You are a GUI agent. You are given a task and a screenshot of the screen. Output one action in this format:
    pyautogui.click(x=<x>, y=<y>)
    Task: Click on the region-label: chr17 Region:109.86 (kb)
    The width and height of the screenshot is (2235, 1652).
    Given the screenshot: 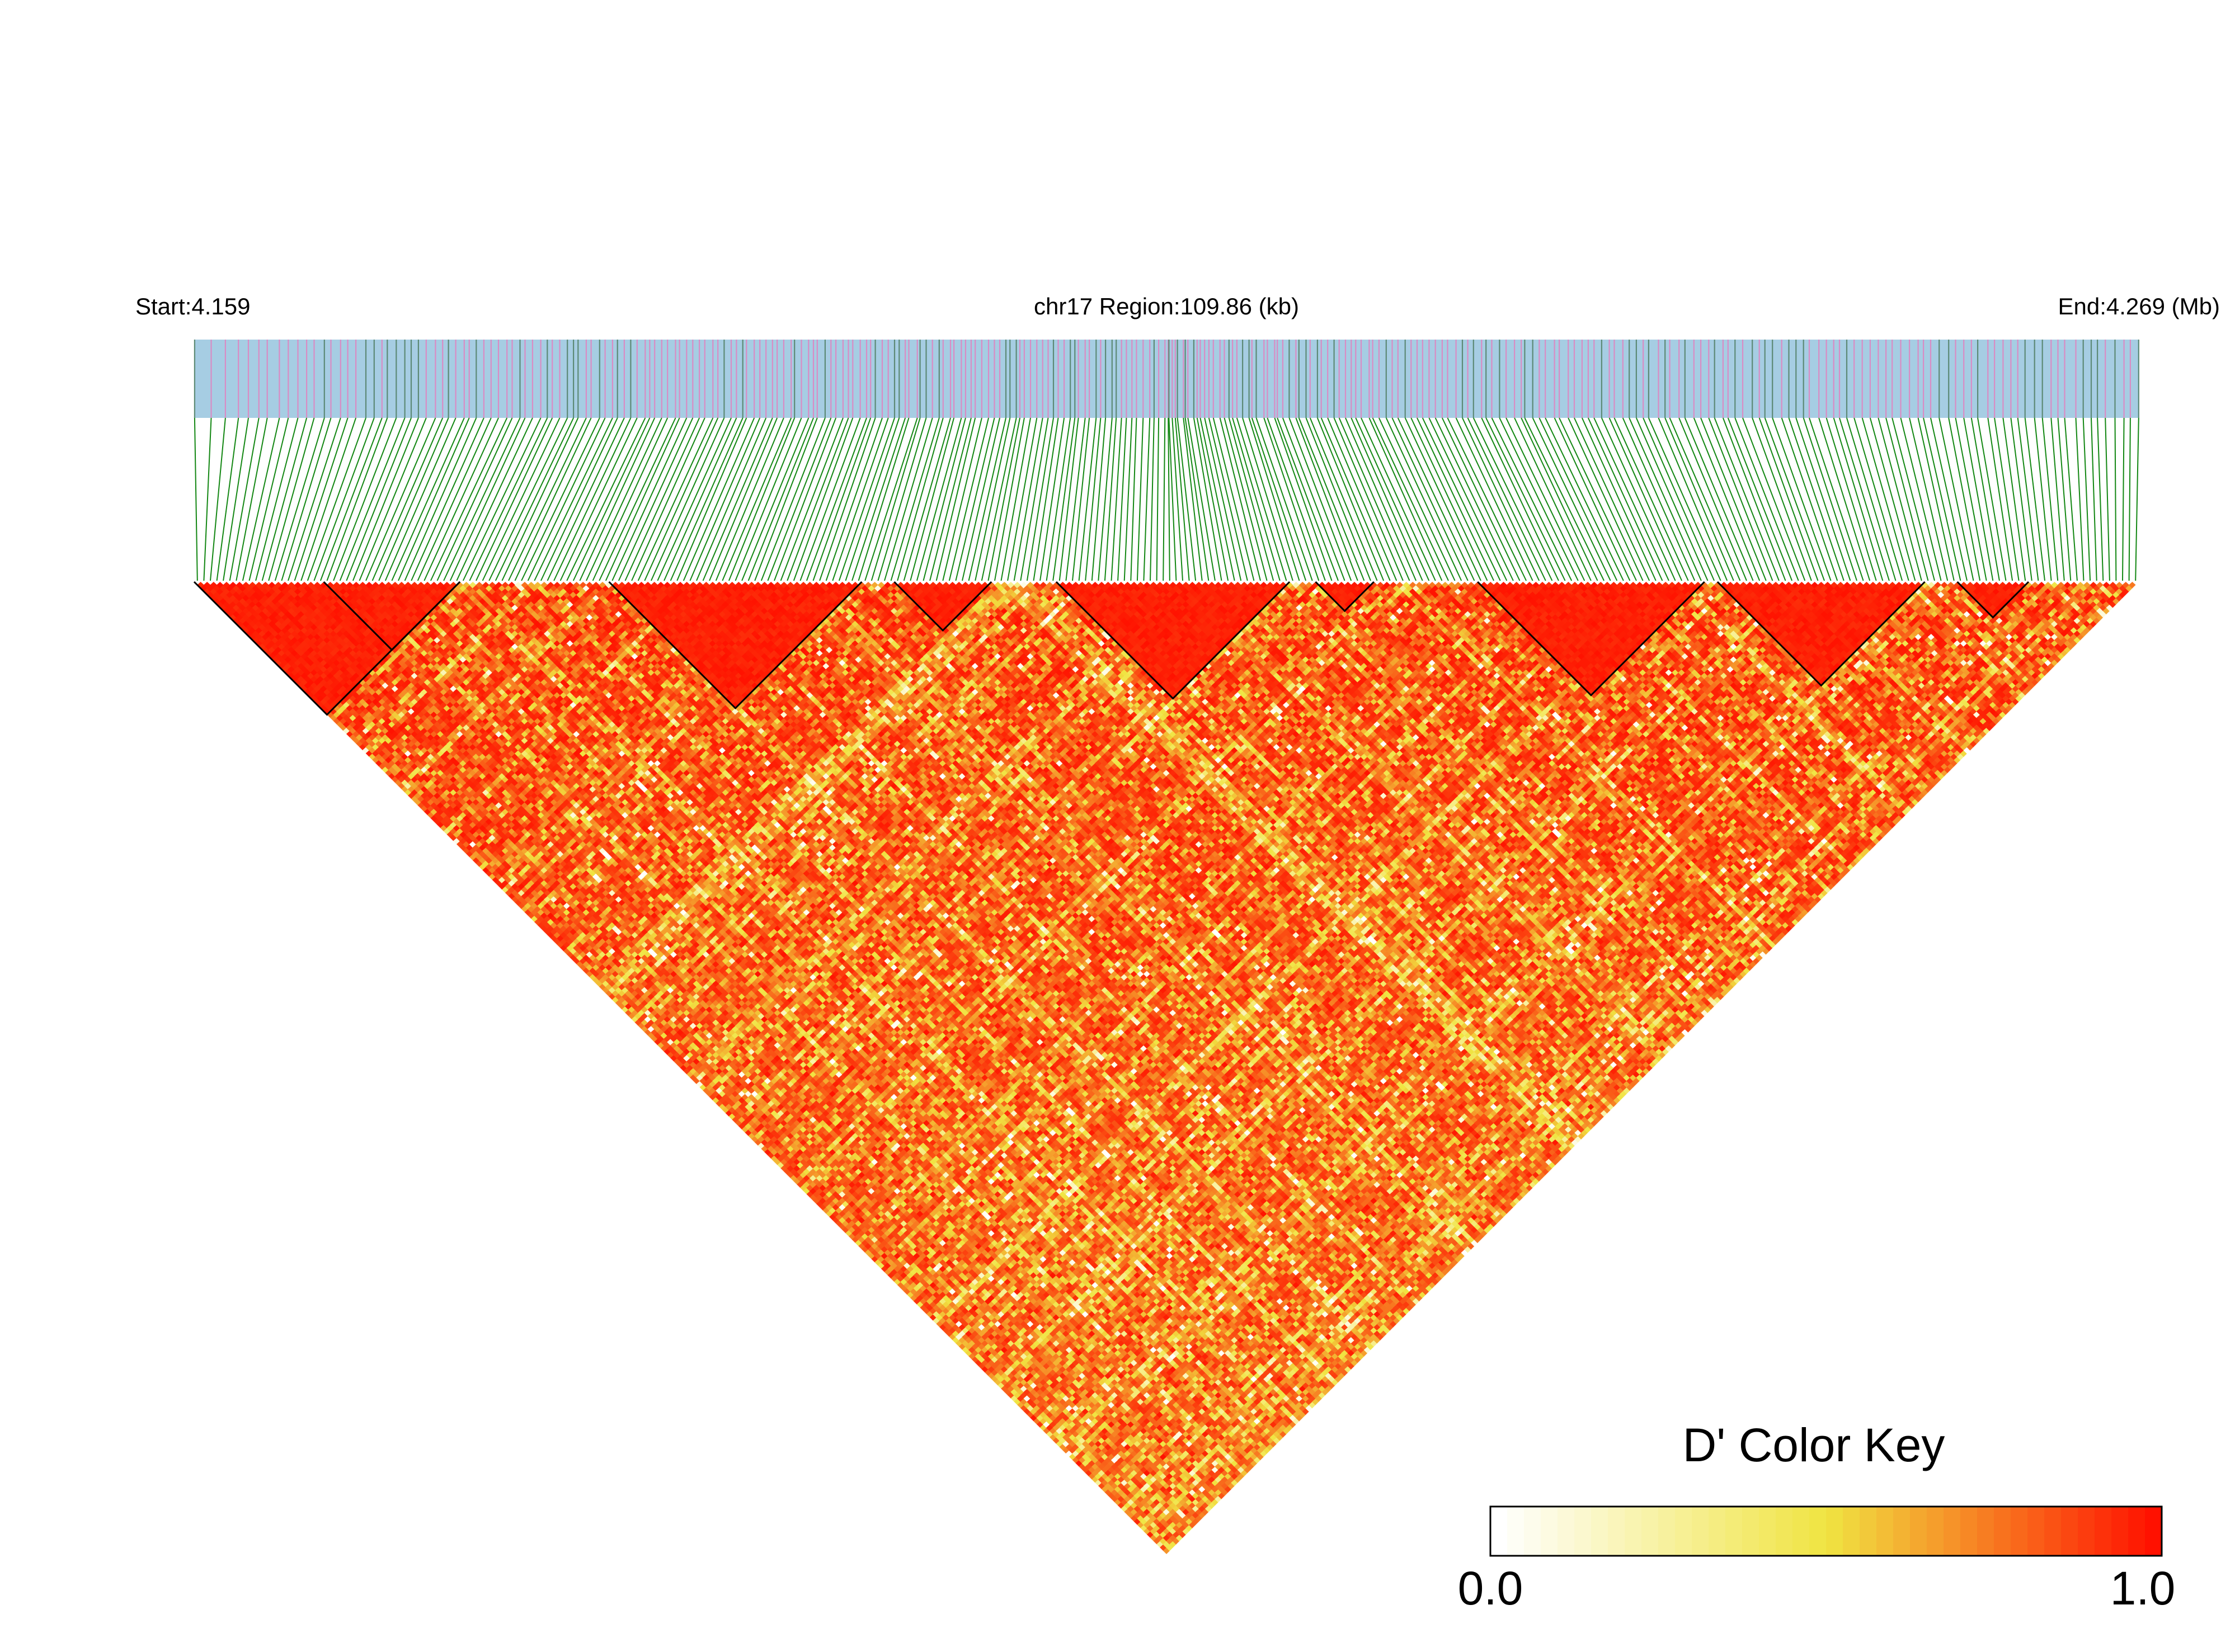 What is the action you would take?
    pyautogui.click(x=1166, y=306)
    